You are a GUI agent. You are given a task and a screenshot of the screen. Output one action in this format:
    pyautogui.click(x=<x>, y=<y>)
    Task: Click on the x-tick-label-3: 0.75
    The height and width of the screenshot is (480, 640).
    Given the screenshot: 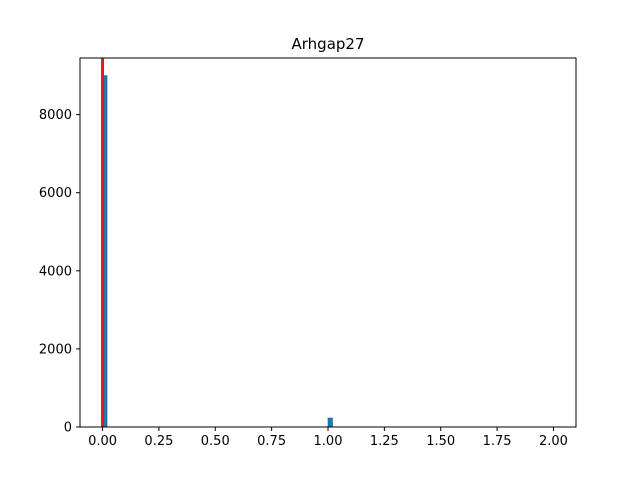 What is the action you would take?
    pyautogui.click(x=271, y=441)
    